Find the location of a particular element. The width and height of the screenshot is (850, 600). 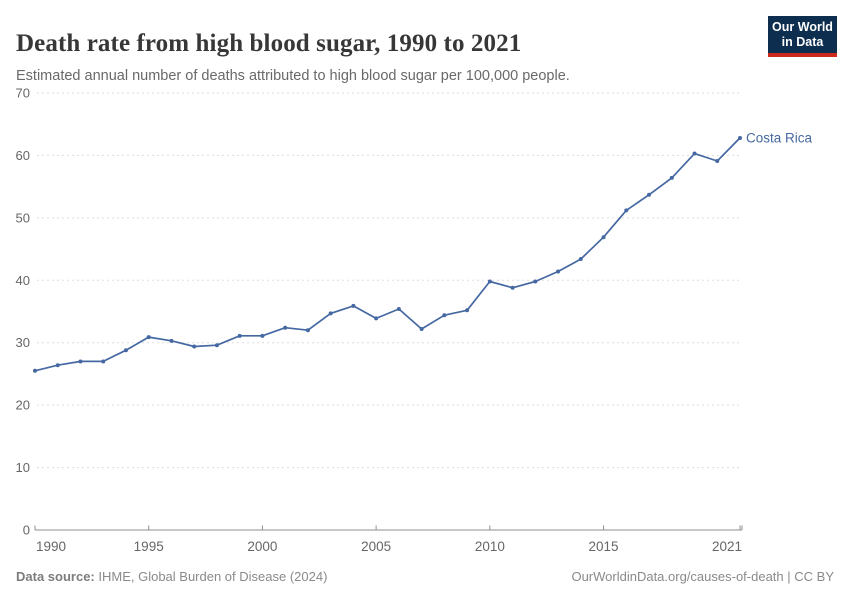

owid-logo-red-bar is located at coordinates (802, 55).